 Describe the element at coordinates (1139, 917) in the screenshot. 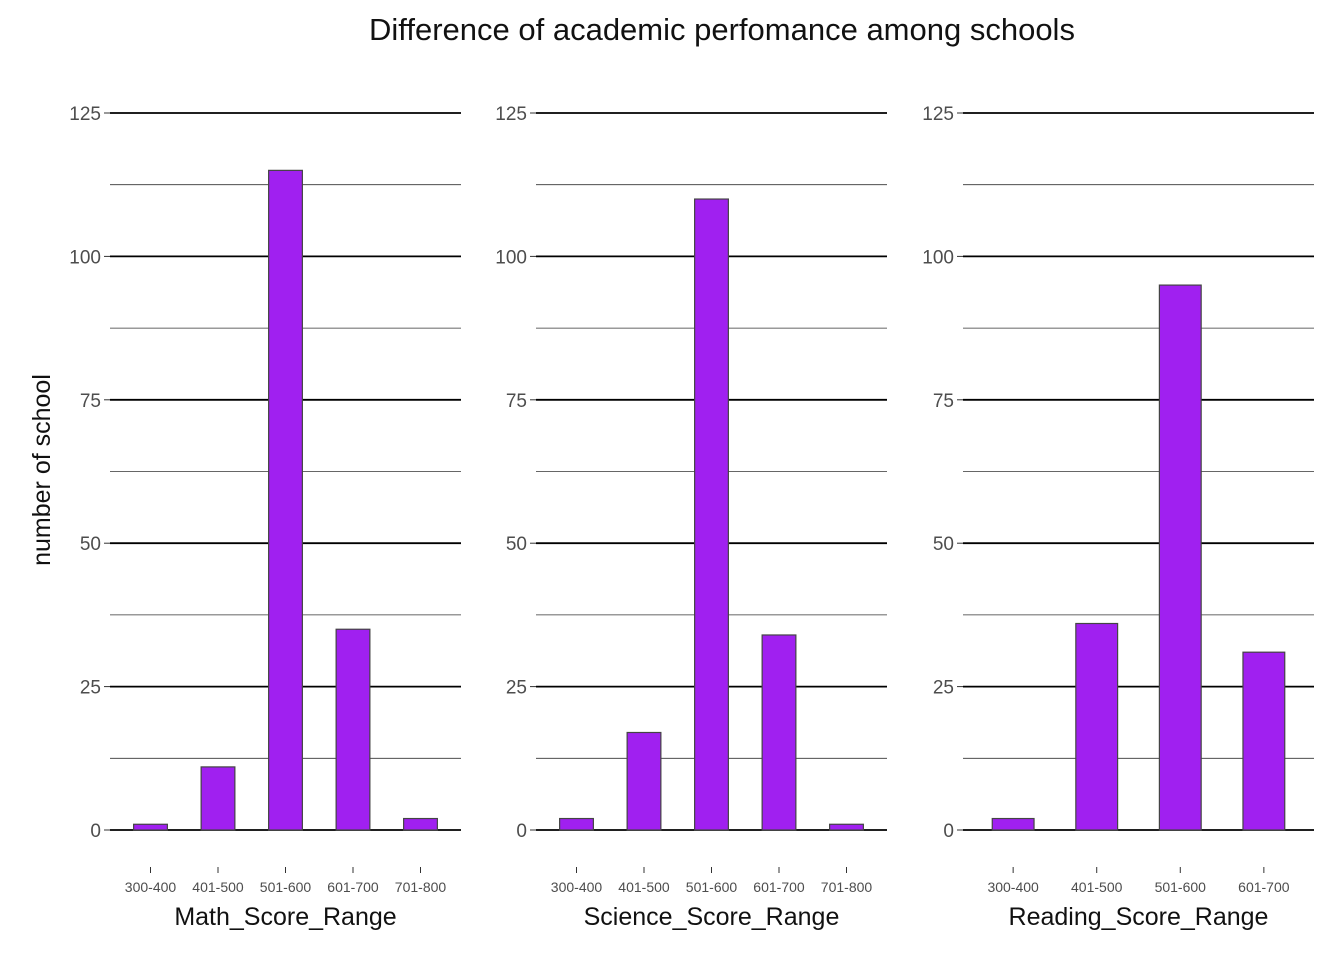

I see `x-axis-label: Reading_Score_Range` at that location.